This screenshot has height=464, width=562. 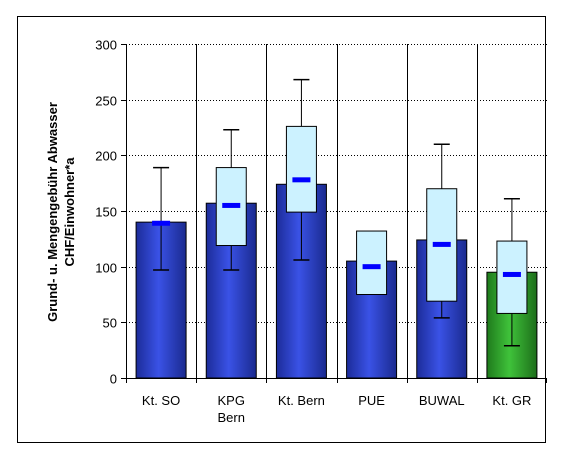 What do you see at coordinates (301, 400) in the screenshot?
I see `x-tick-label: Kt. Bern` at bounding box center [301, 400].